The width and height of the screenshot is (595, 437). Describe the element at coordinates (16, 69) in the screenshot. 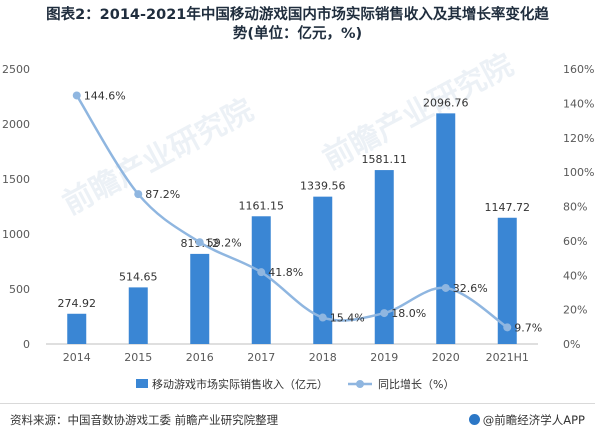

I see `y-left-tick-label: 2500` at that location.